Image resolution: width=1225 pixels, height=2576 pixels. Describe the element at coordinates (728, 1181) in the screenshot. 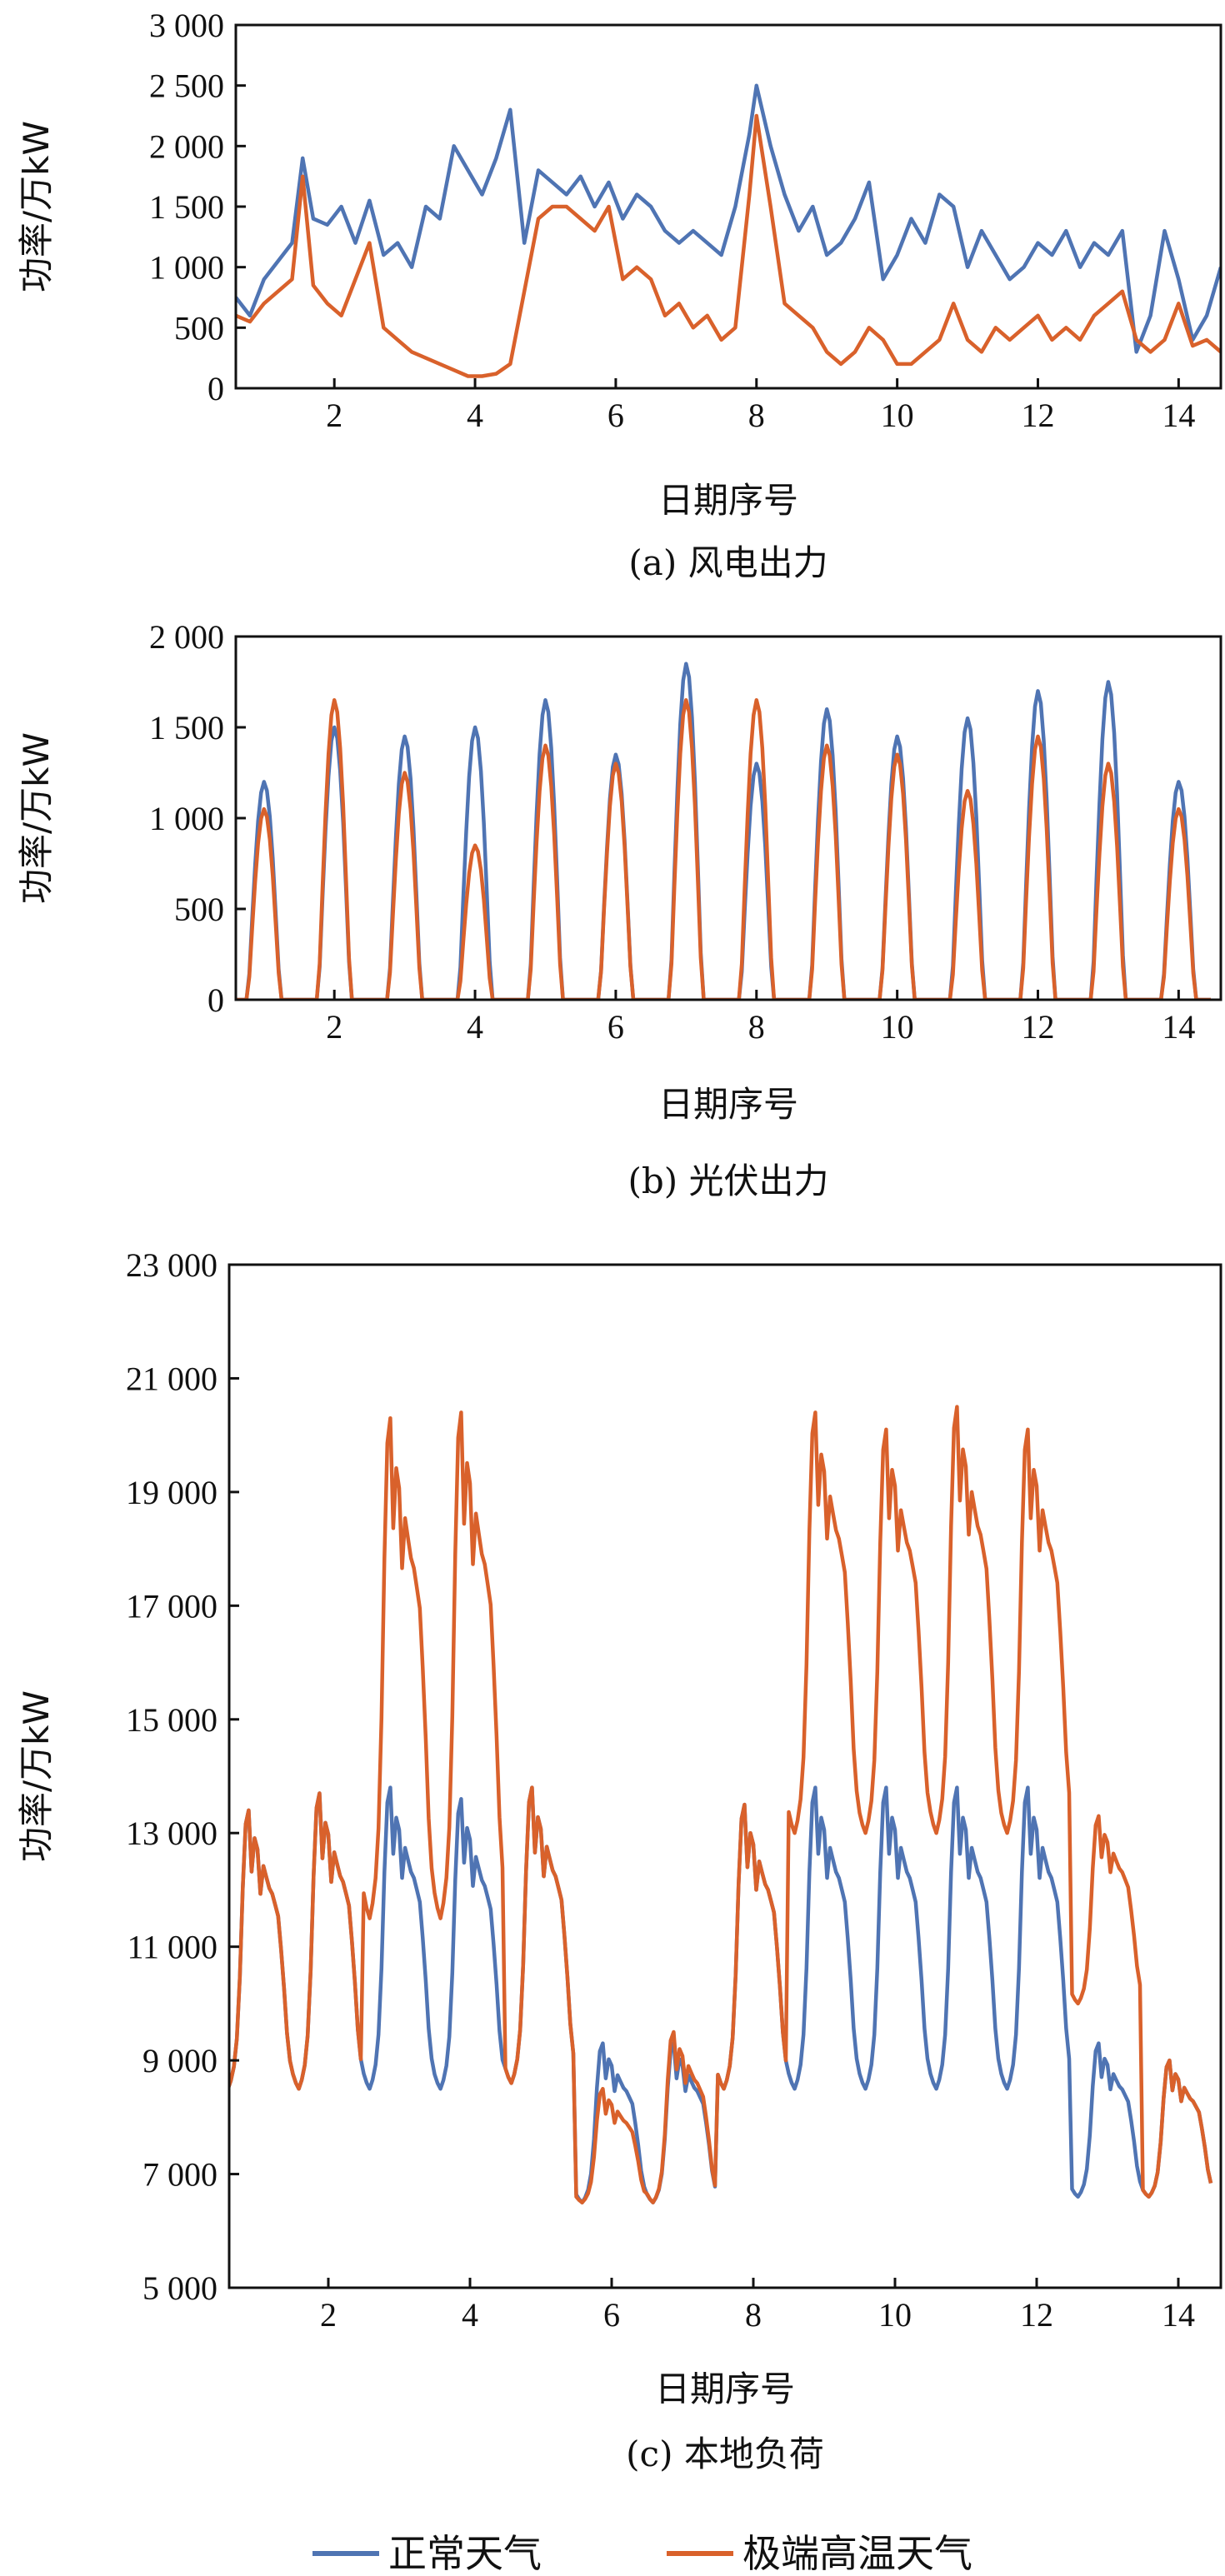

I see `panel-caption: (b) 光伏出力` at that location.